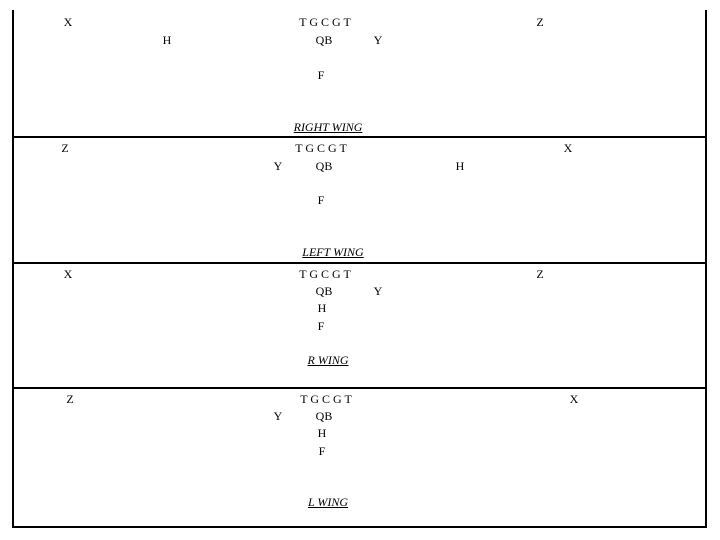  Describe the element at coordinates (328, 502) in the screenshot. I see `formation-title: L WING` at that location.